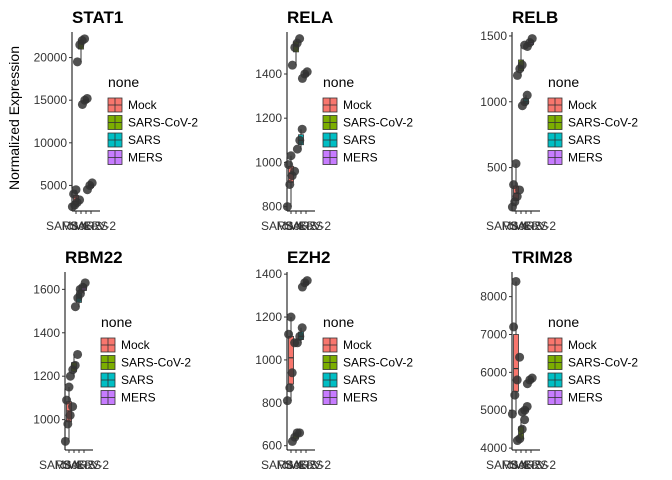 This screenshot has width=672, height=480. Describe the element at coordinates (97, 17) in the screenshot. I see `panel-title: STAT1` at that location.